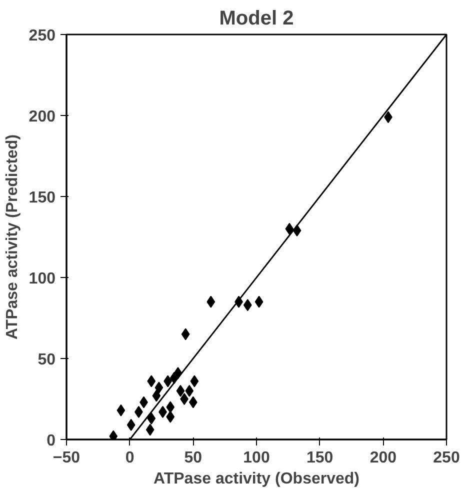 The width and height of the screenshot is (471, 490). What do you see at coordinates (320, 458) in the screenshot?
I see `x-tick-label: 150` at bounding box center [320, 458].